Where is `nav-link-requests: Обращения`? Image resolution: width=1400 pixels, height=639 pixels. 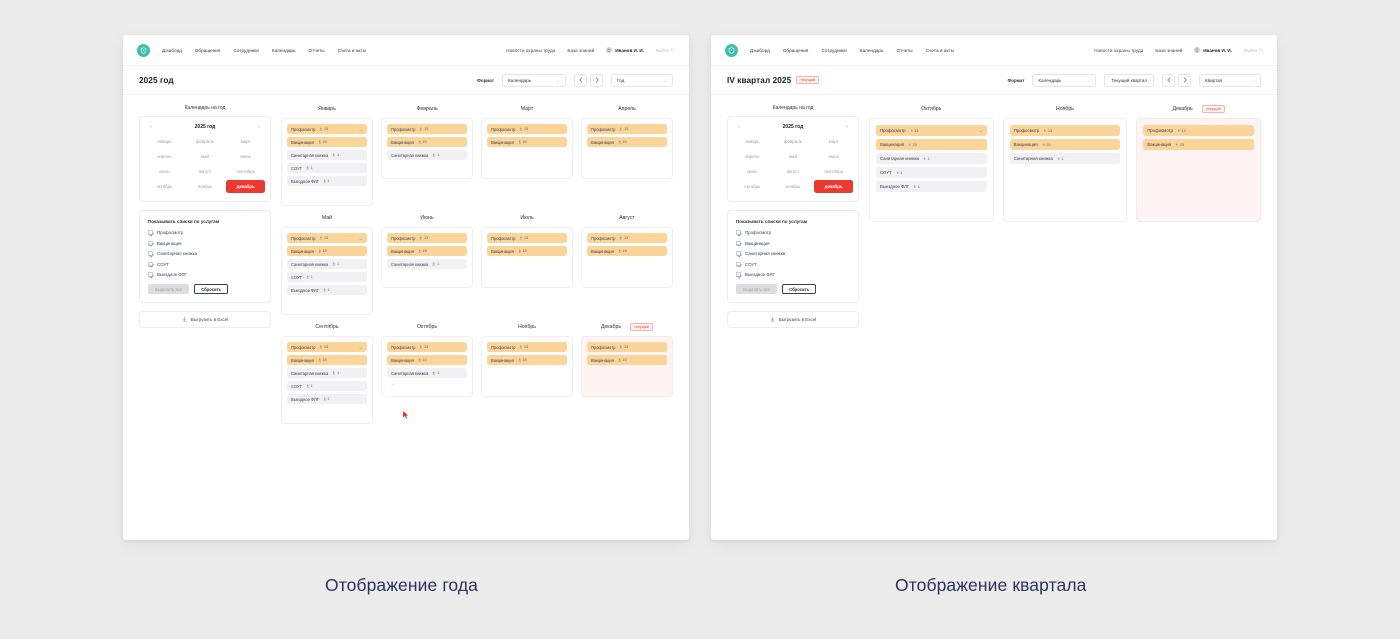
nav-link-requests: Обращения is located at coordinates (795, 50).